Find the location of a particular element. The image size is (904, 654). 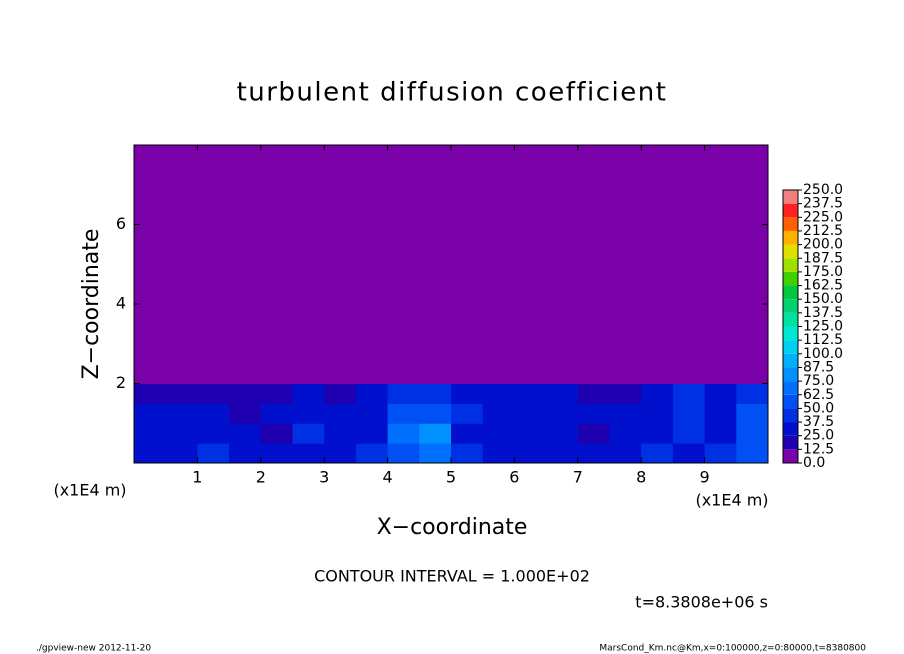

x-tick-label: 8 is located at coordinates (641, 477).